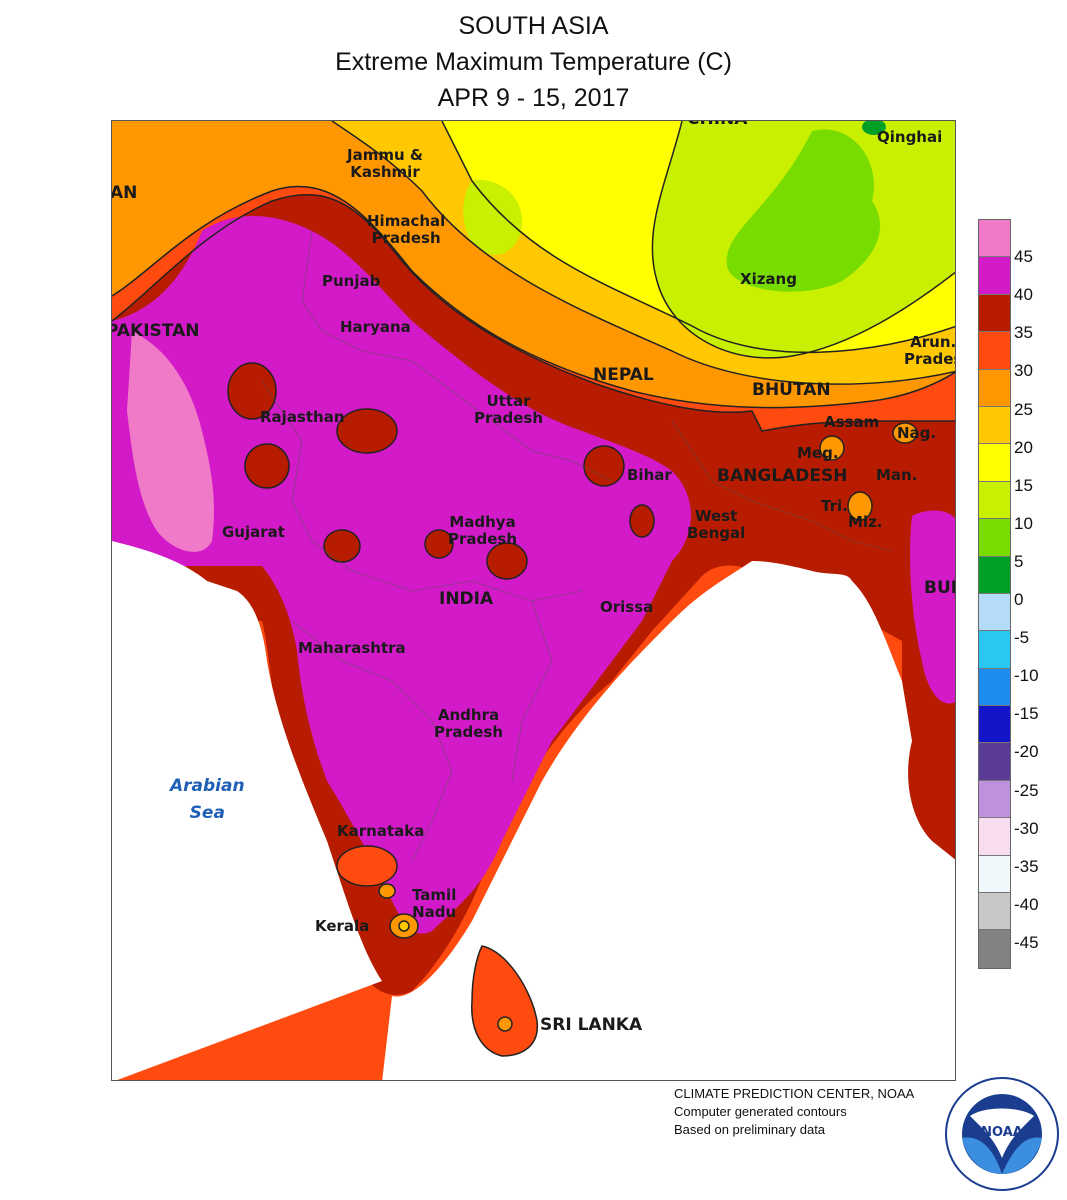 This screenshot has height=1200, width=1067. What do you see at coordinates (1026, 942) in the screenshot?
I see `legend-tick-label: -45` at bounding box center [1026, 942].